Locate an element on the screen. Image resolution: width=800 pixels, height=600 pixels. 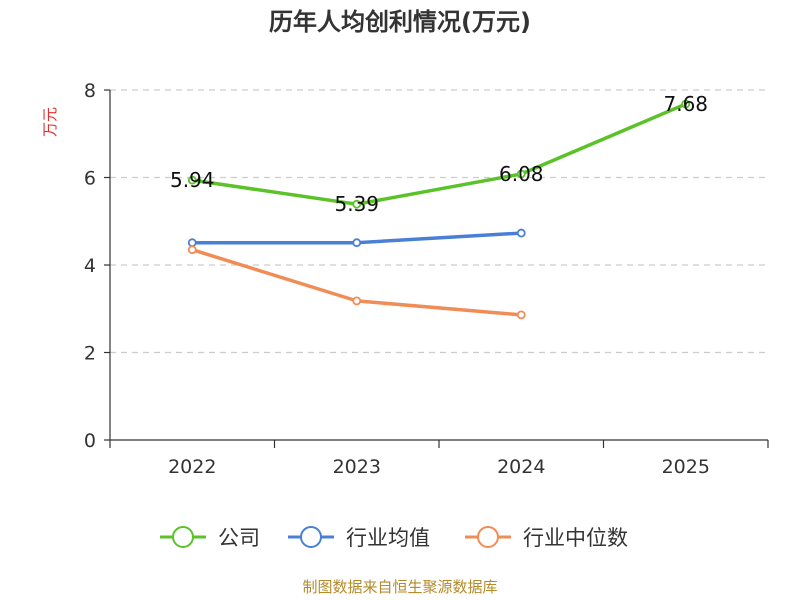
y-tick-label: 4 is located at coordinates (90, 266).